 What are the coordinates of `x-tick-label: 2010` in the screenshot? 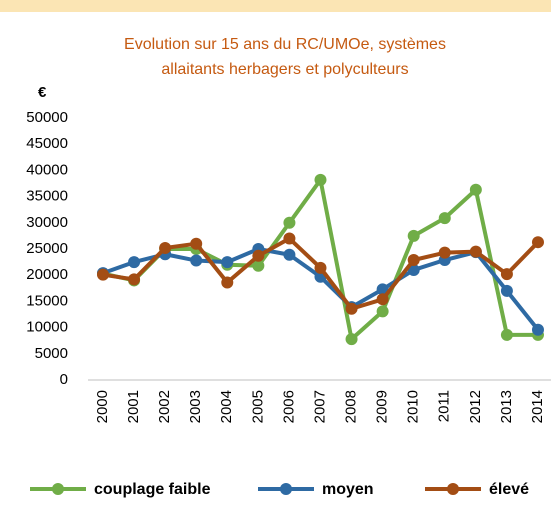 It's located at (413, 406).